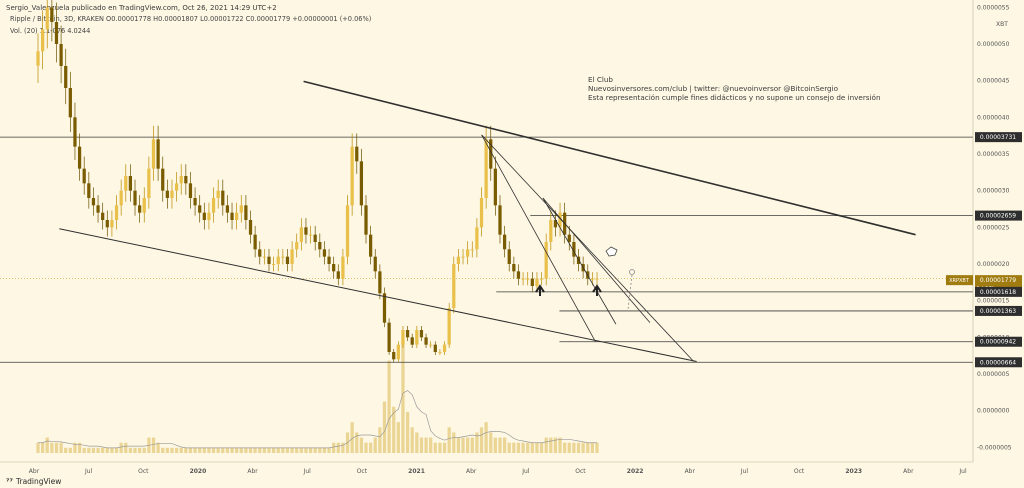 This screenshot has width=1024, height=488. What do you see at coordinates (993, 154) in the screenshot?
I see `y-tick-label: 0.0000035` at bounding box center [993, 154].